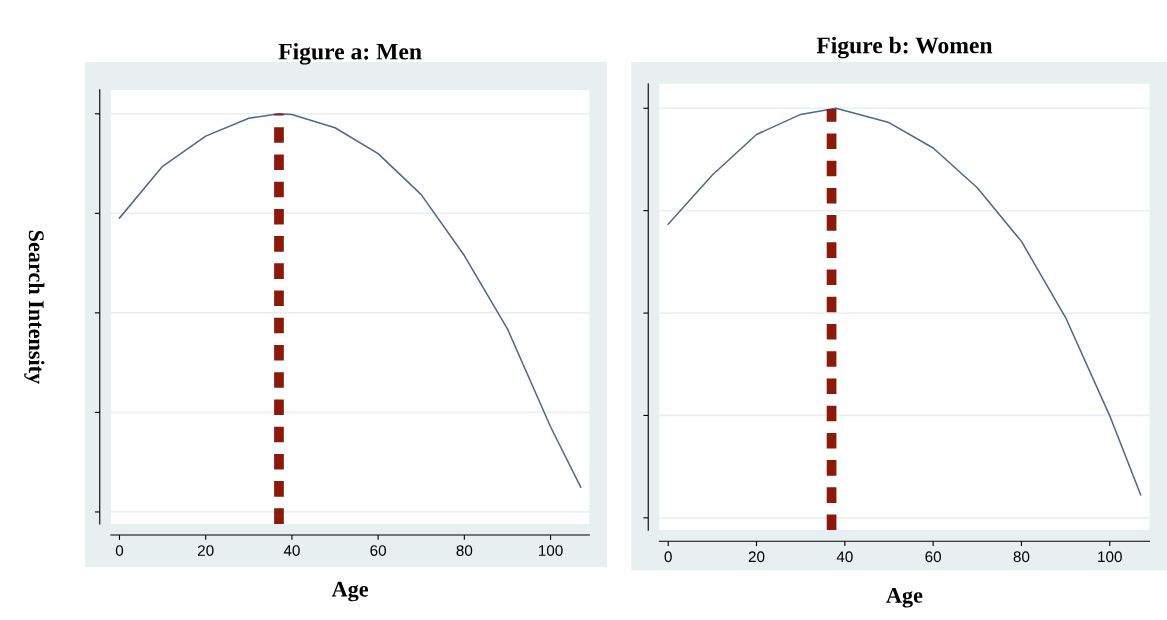 Image resolution: width=1167 pixels, height=620 pixels. I want to click on chart-title: Figure a: Men, so click(350, 53).